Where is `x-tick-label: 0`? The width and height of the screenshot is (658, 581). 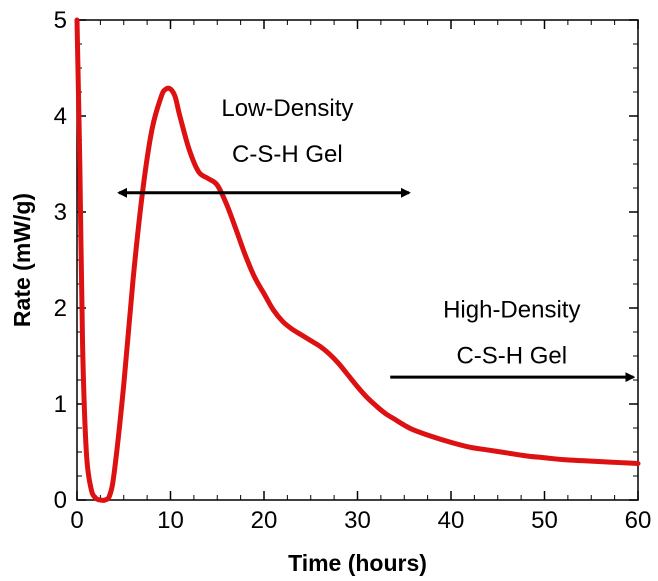 x-tick-label: 0 is located at coordinates (76, 520).